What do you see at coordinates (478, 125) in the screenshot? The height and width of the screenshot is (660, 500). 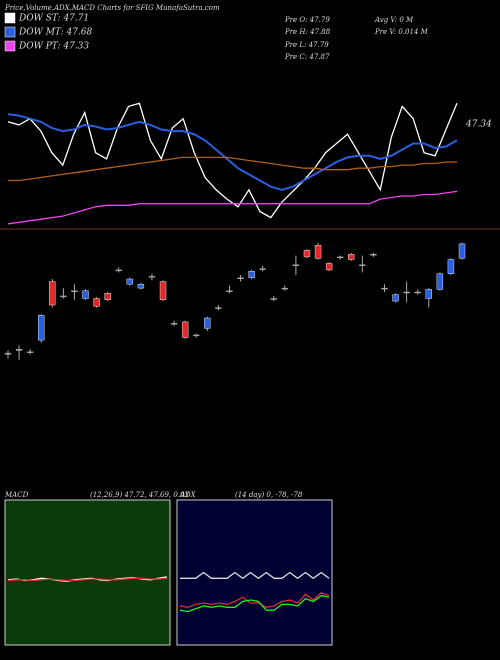 I see `annotation: 47.34` at bounding box center [478, 125].